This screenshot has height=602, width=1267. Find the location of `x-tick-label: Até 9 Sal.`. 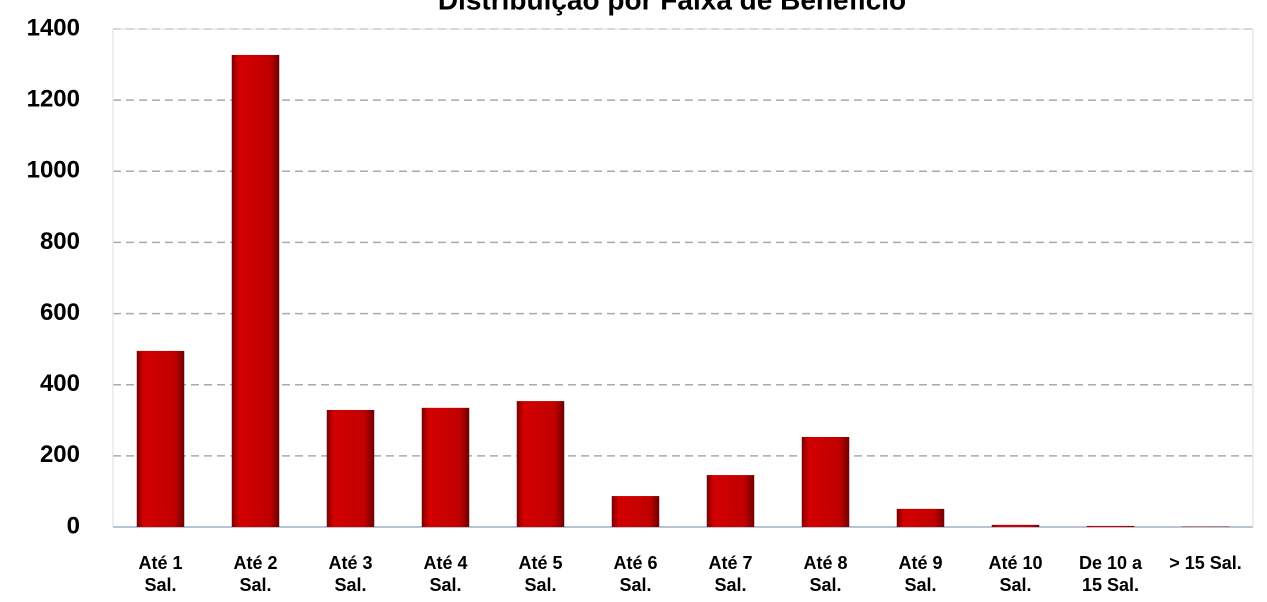

x-tick-label: Até 9 Sal. is located at coordinates (920, 574).